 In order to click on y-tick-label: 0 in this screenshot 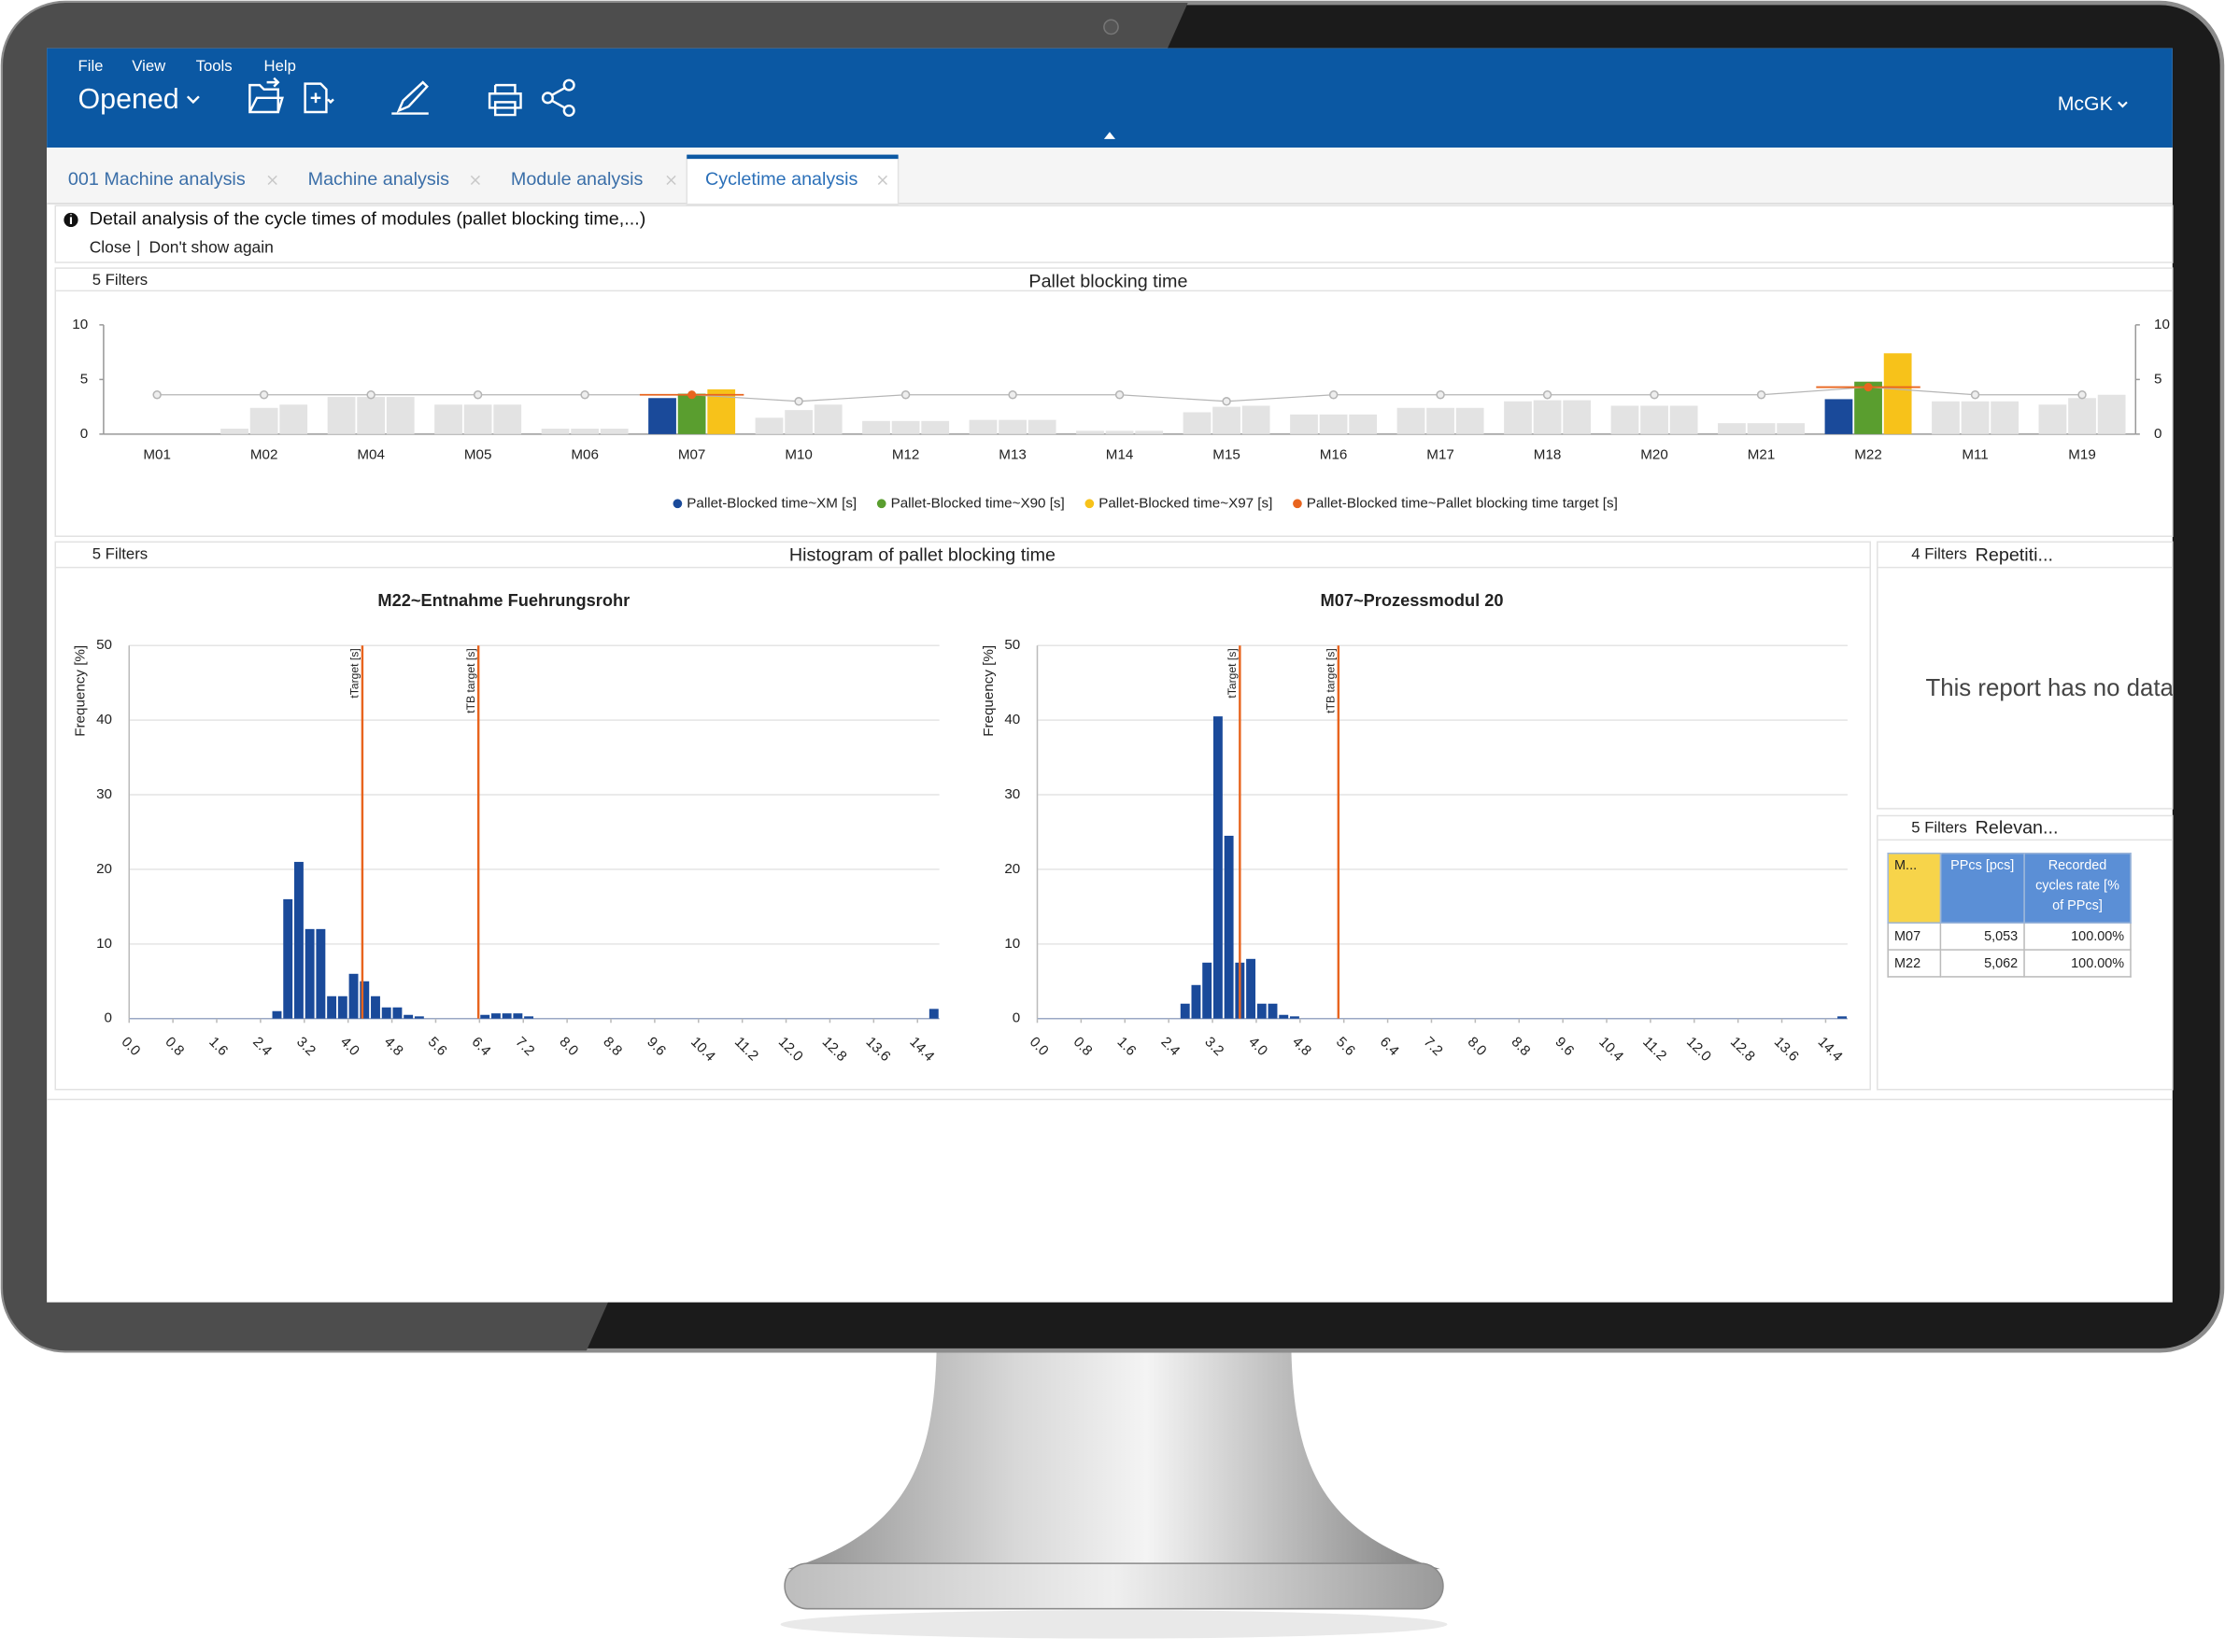, I will do `click(84, 434)`.